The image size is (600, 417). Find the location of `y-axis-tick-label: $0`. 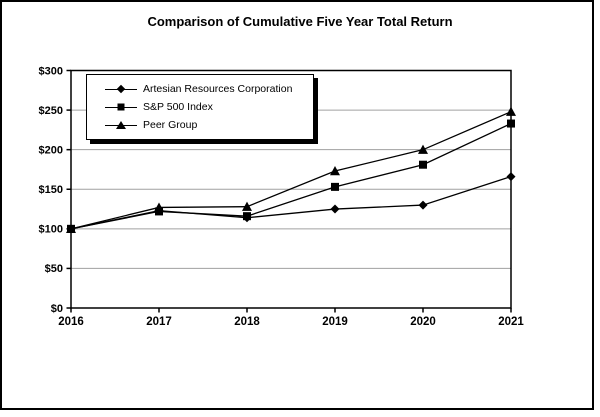

y-axis-tick-label: $0 is located at coordinates (57, 309).